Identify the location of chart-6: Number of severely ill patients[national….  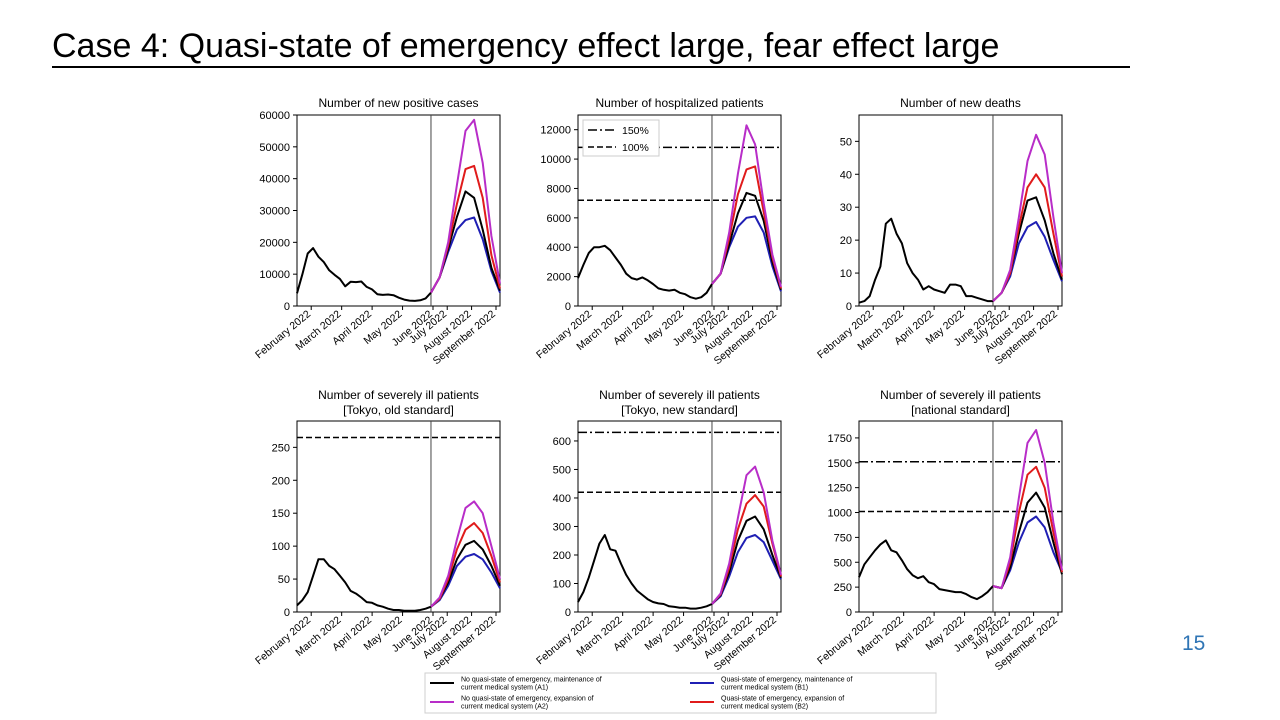
(939, 530).